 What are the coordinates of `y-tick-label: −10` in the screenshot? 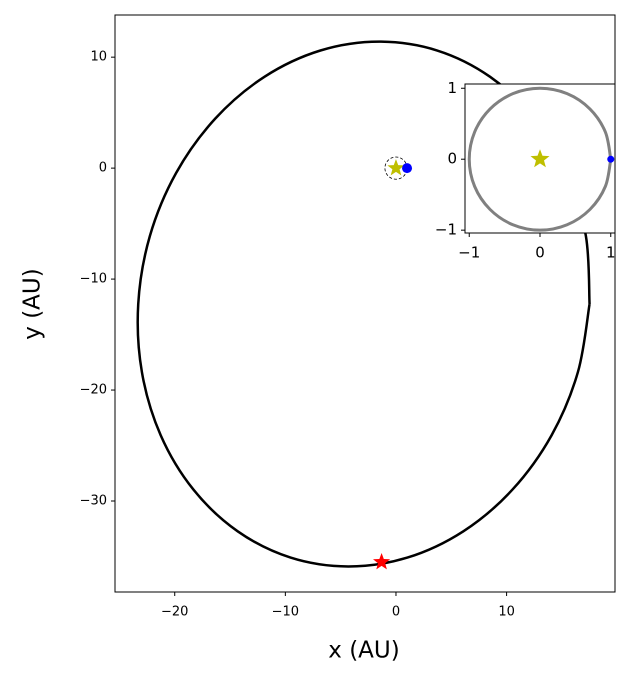 It's located at (93, 279).